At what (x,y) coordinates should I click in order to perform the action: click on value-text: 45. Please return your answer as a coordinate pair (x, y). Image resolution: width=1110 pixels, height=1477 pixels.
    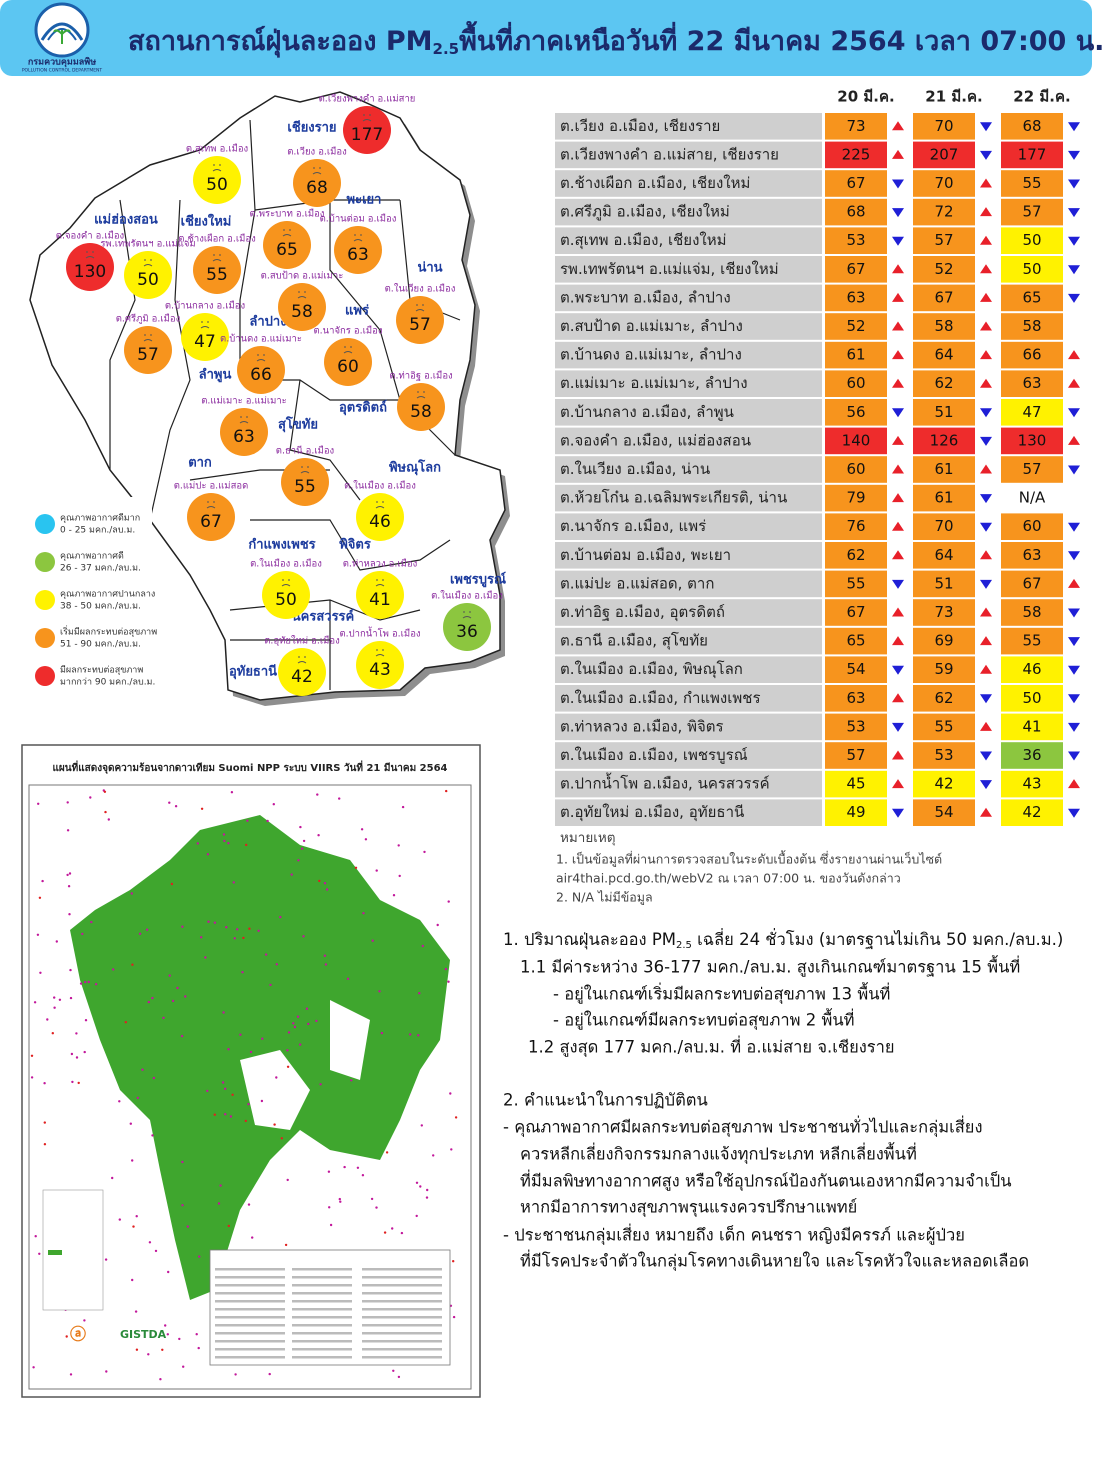
    Looking at the image, I should click on (855, 784).